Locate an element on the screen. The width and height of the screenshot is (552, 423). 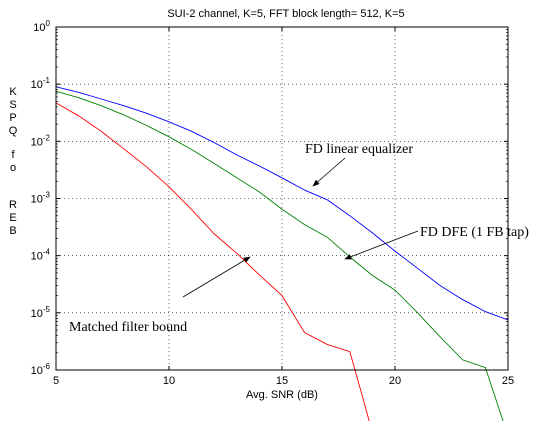
x-tick-label: 5 is located at coordinates (56, 381).